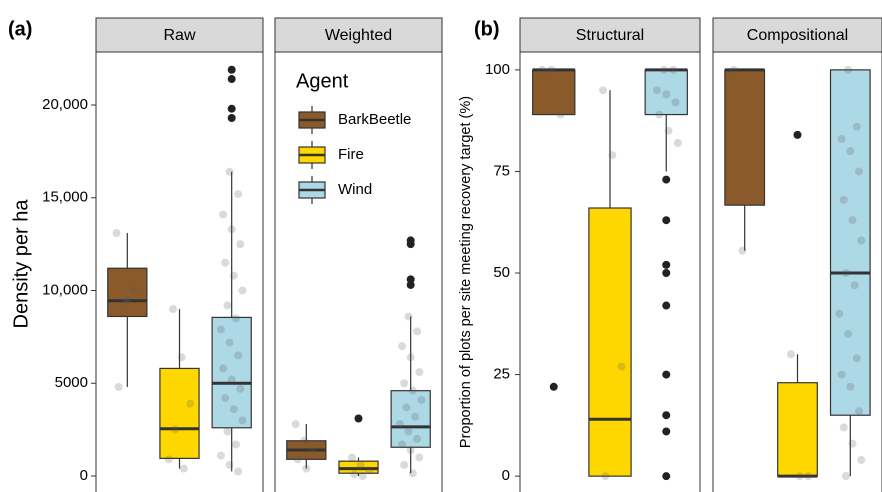 The width and height of the screenshot is (882, 492). I want to click on y-axis-label: Density per ha, so click(21, 264).